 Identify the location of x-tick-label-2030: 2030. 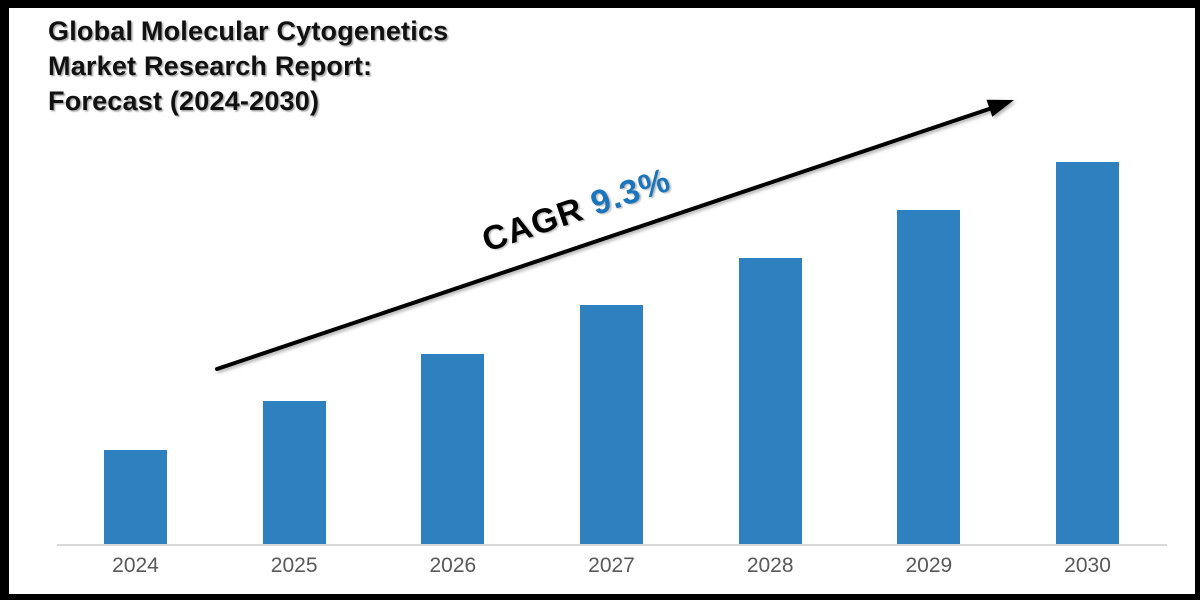
(1087, 565).